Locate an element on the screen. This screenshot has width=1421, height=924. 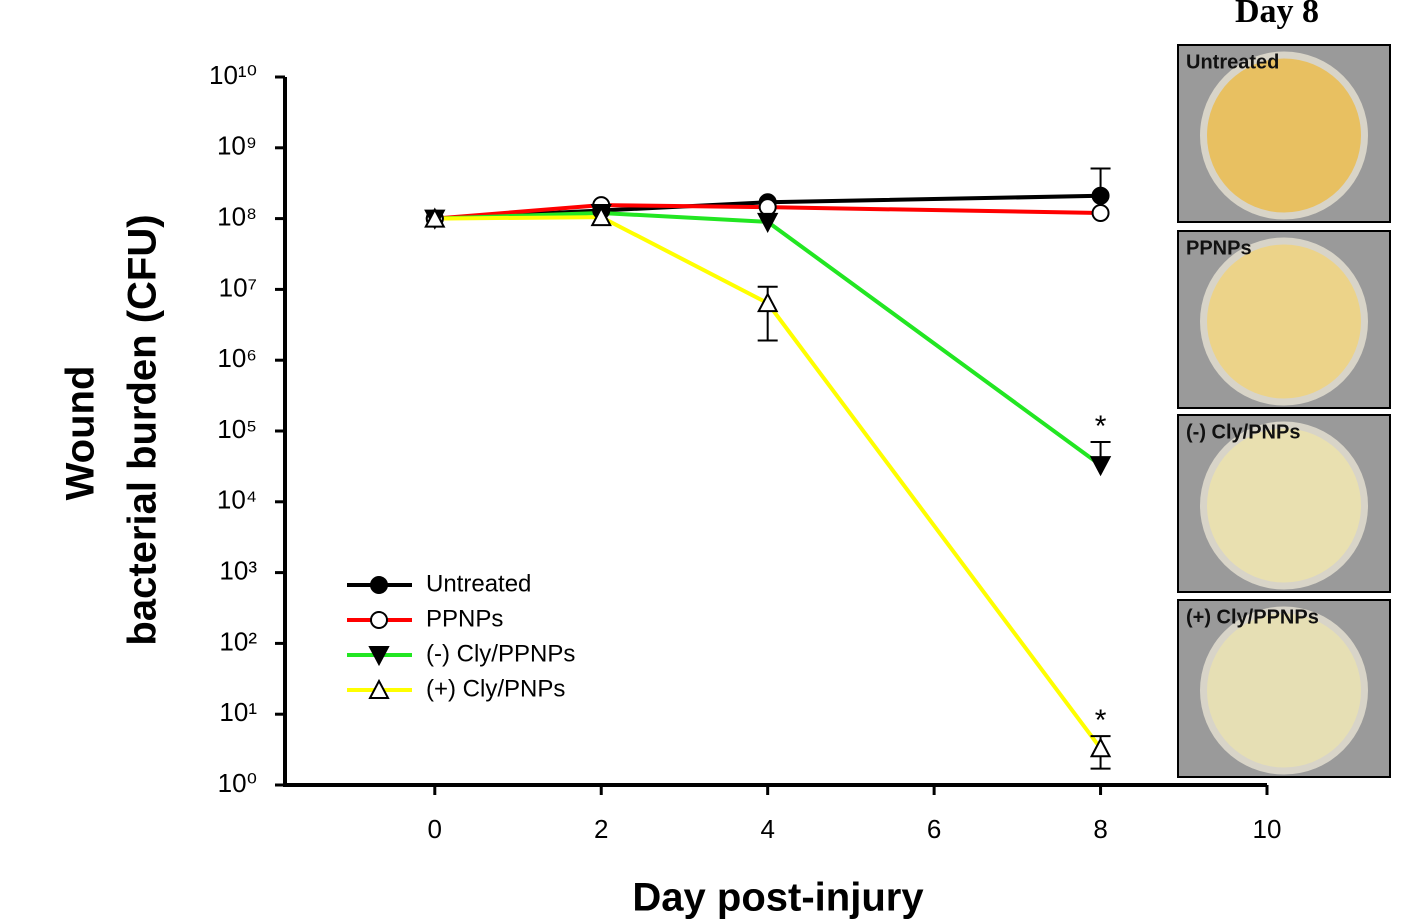
y-tick-label: 10² is located at coordinates (238, 641).